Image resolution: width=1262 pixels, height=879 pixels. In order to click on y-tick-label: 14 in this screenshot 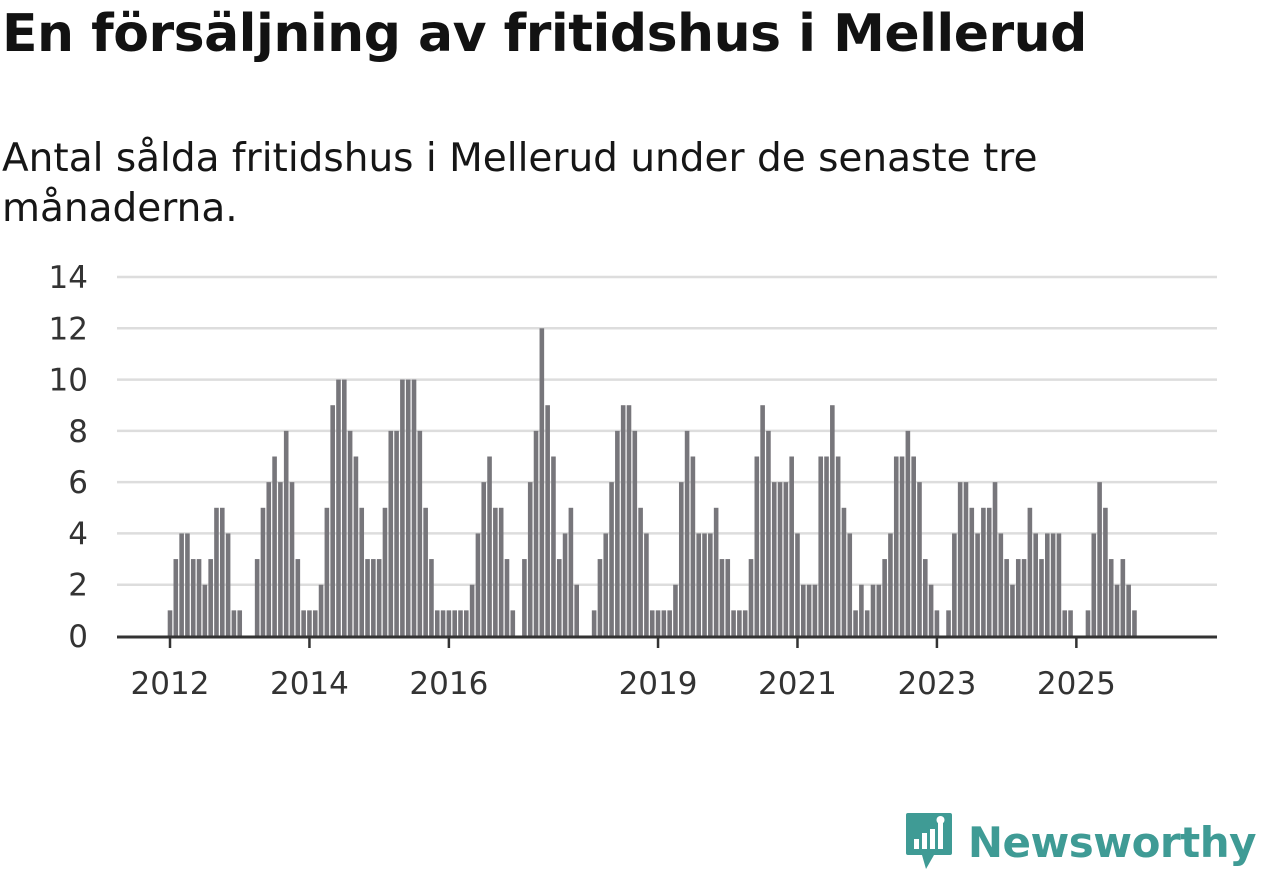, I will do `click(68, 278)`.